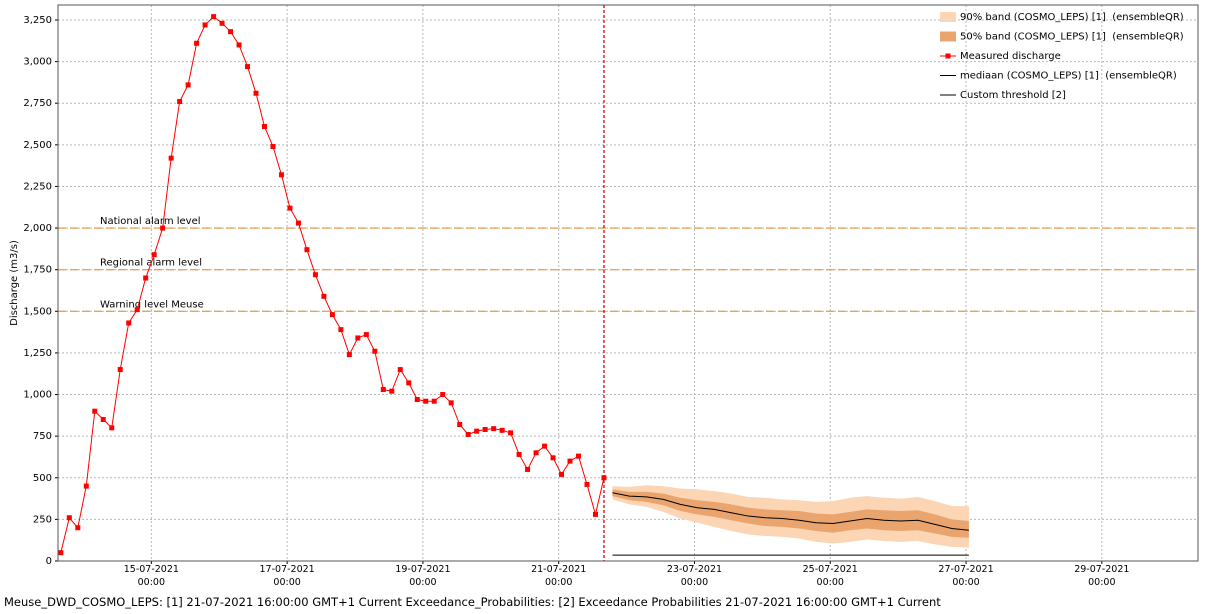 The width and height of the screenshot is (1210, 614). I want to click on y-tick-label: 1,500, so click(37, 311).